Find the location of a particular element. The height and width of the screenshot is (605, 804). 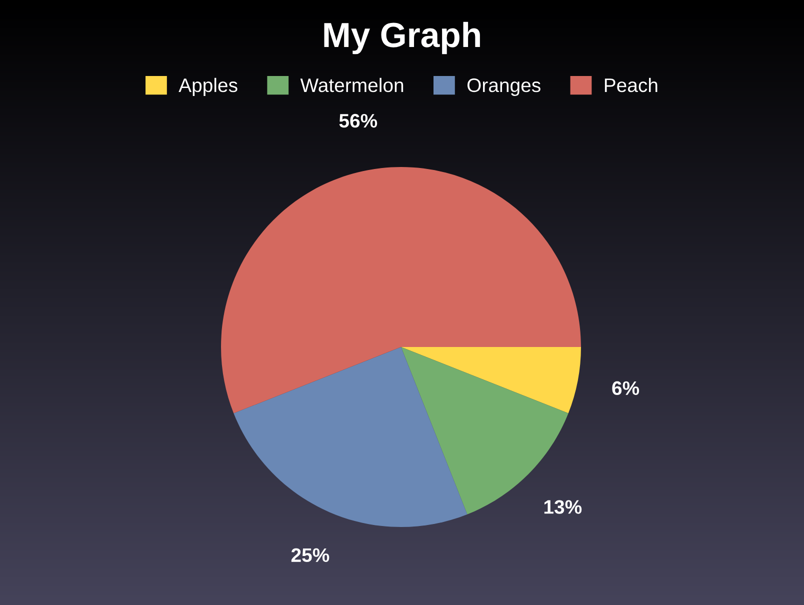

data-label: 25% is located at coordinates (310, 555).